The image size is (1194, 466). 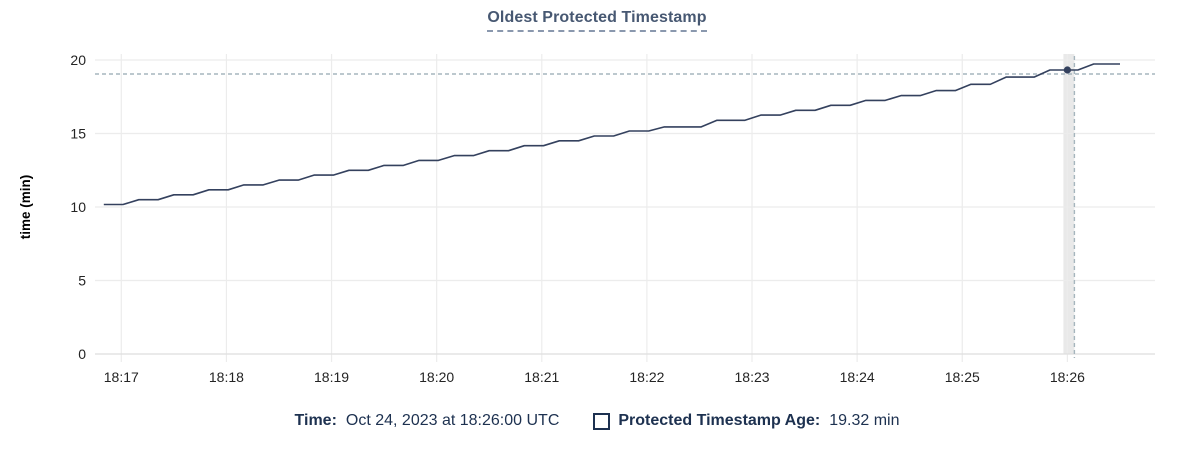 I want to click on y-axis-title: time (min), so click(x=25, y=207).